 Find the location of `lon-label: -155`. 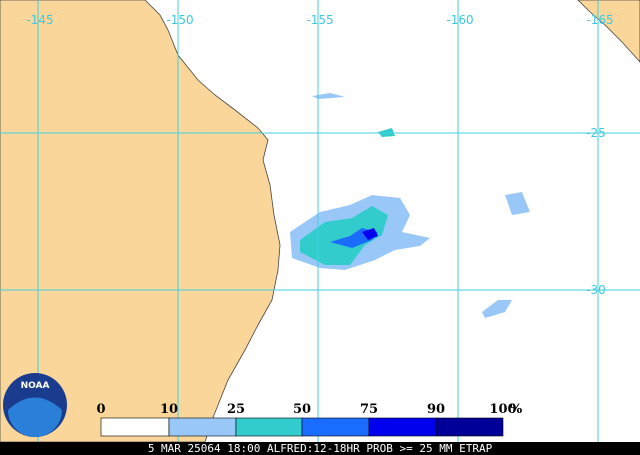

lon-label: -155 is located at coordinates (319, 20).